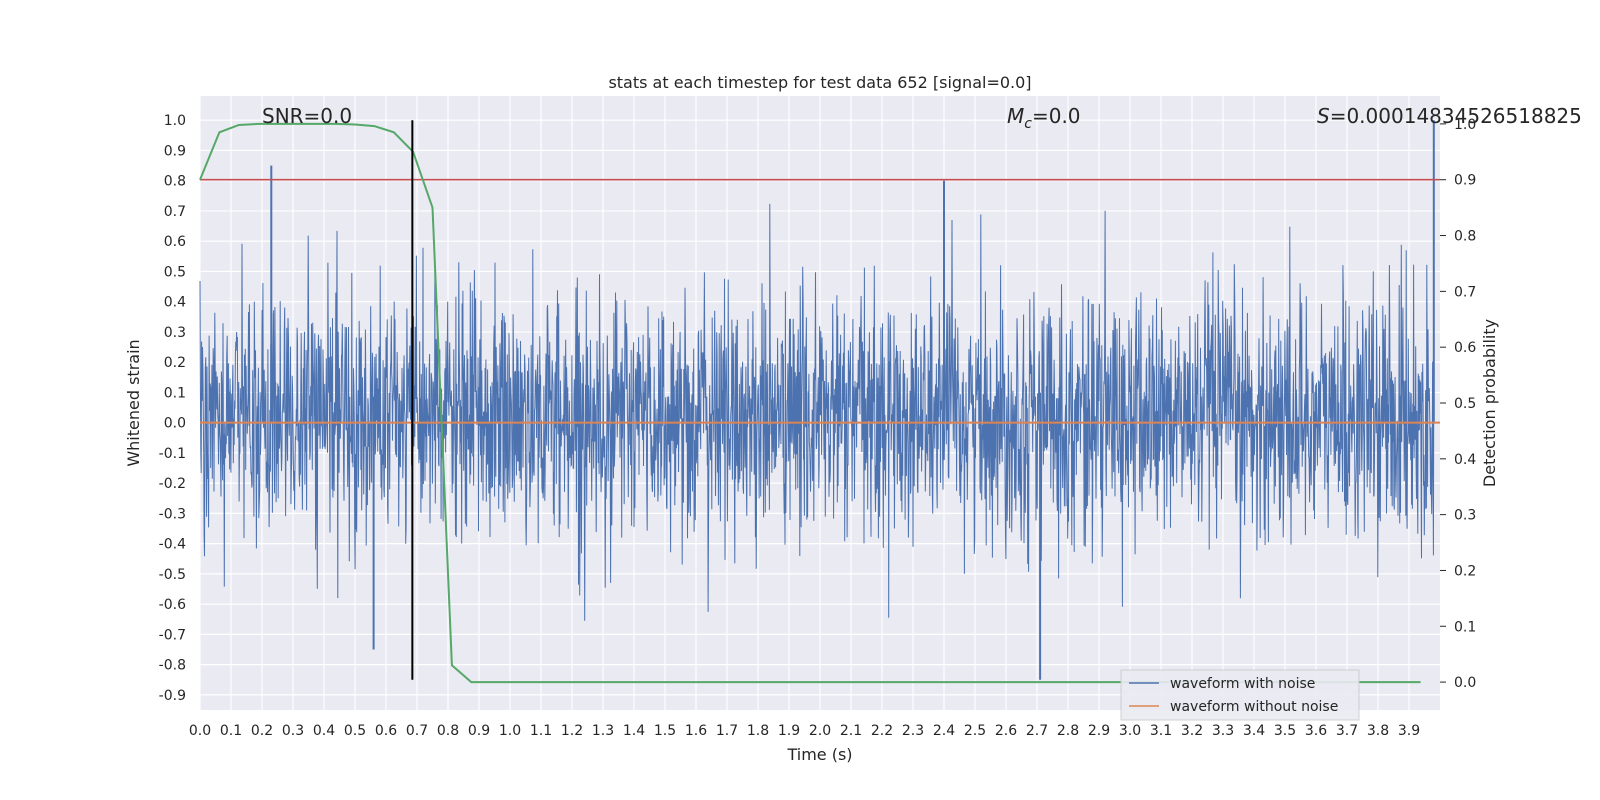 Image resolution: width=1600 pixels, height=800 pixels. Describe the element at coordinates (172, 605) in the screenshot. I see `y-tick-label: -0.6` at that location.